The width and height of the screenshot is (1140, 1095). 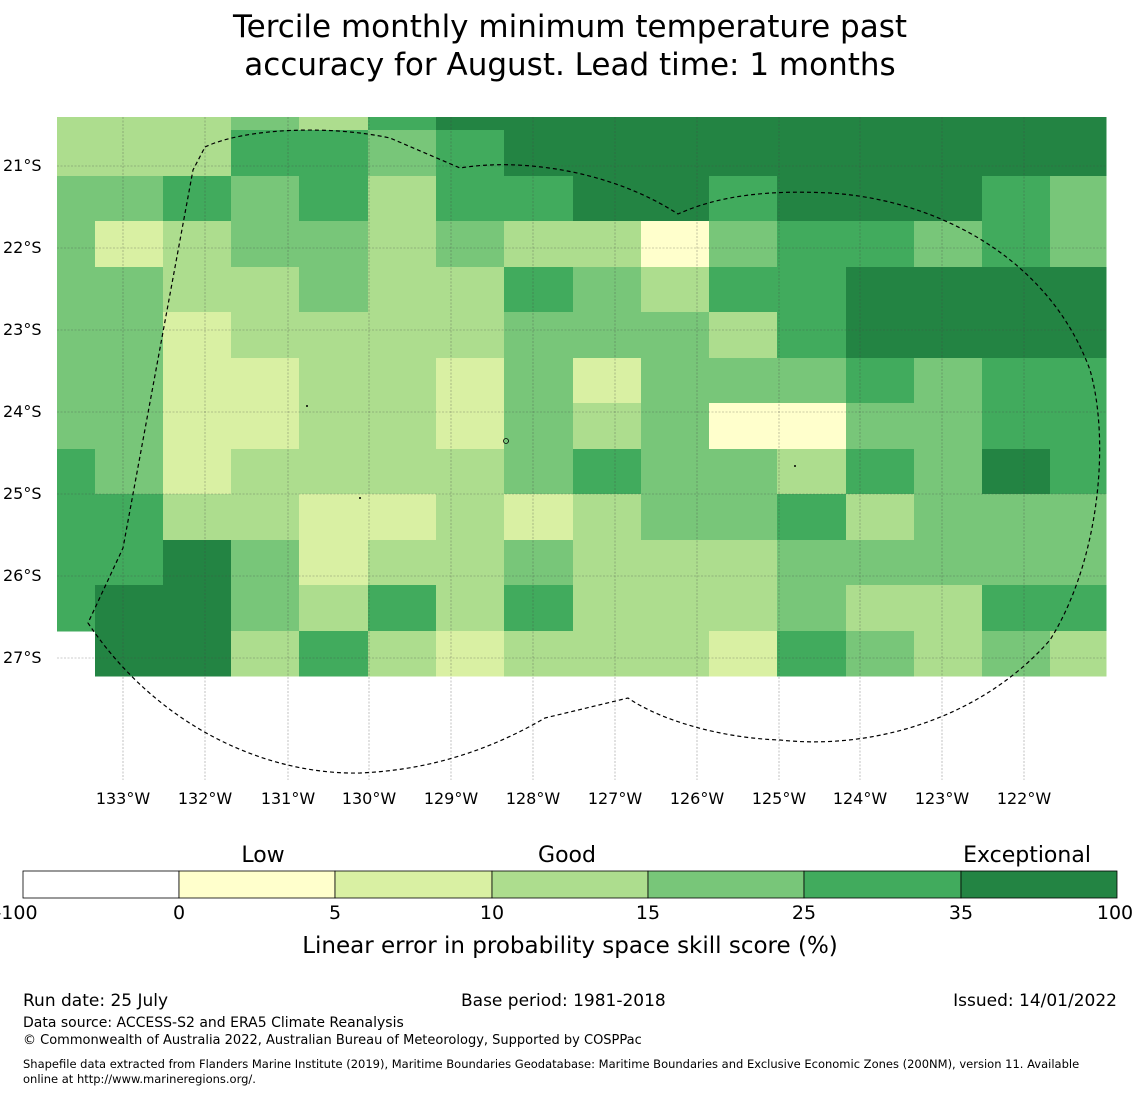 I want to click on colorbar-tick-label: 10, so click(x=492, y=913).